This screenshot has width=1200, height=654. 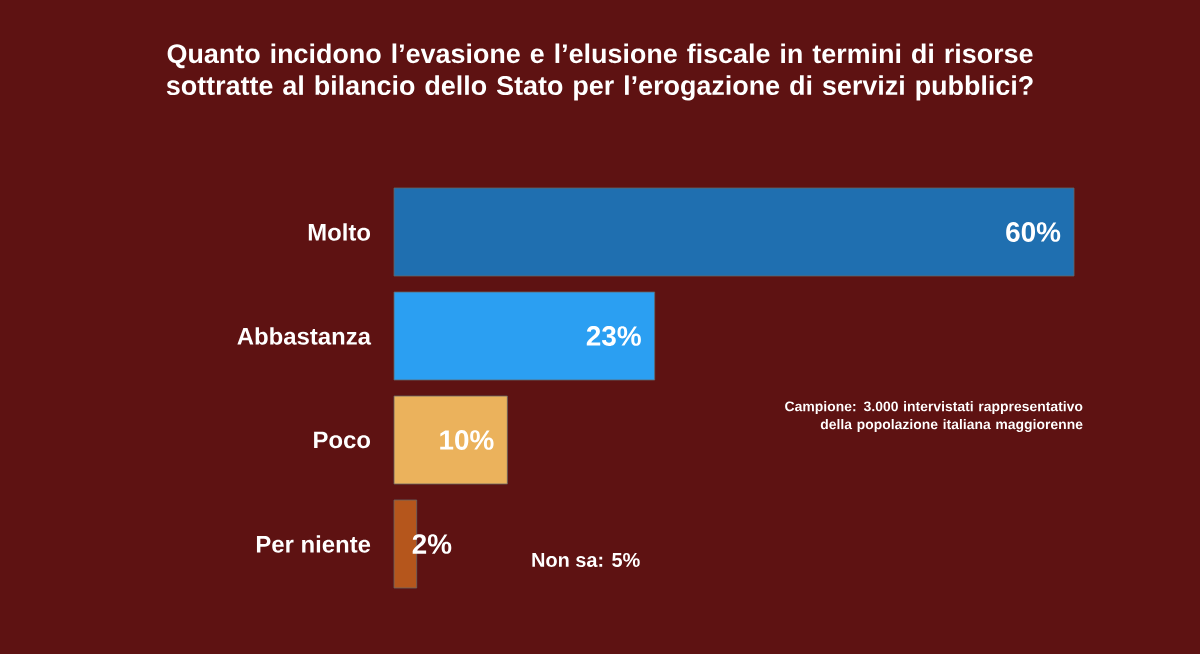 I want to click on y-tick-label: Poco, so click(x=342, y=440).